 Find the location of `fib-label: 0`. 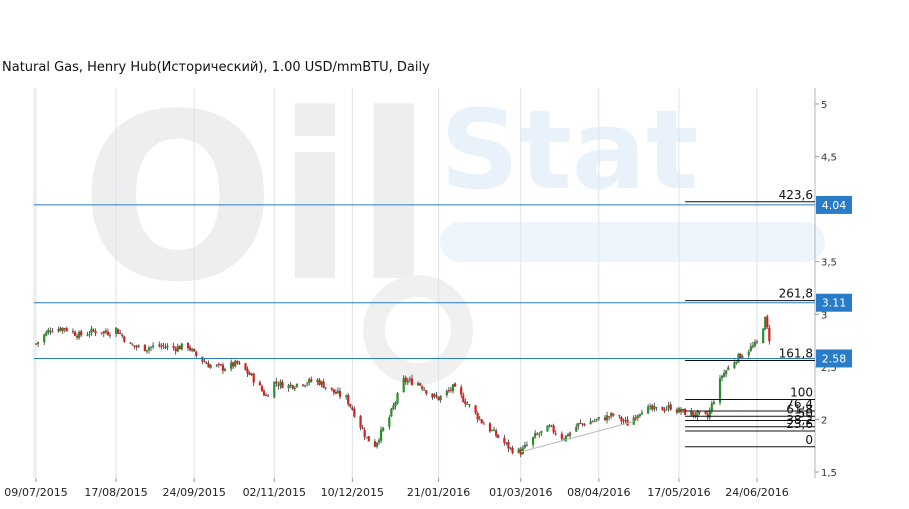

fib-label: 0 is located at coordinates (809, 440).